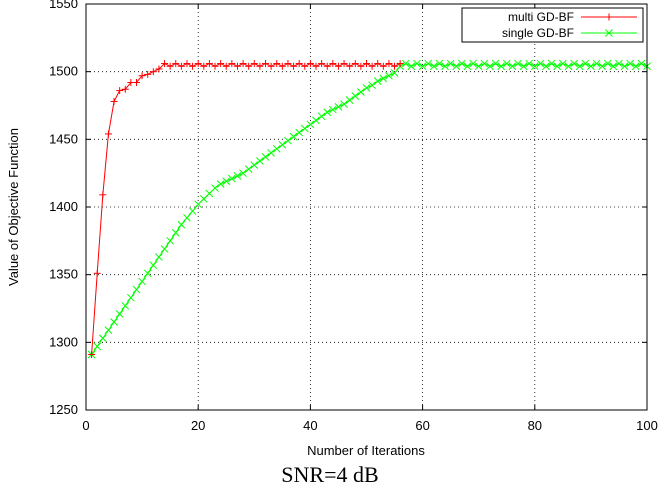 This screenshot has height=494, width=660. What do you see at coordinates (63, 274) in the screenshot?
I see `y-tick-label: 1350` at bounding box center [63, 274].